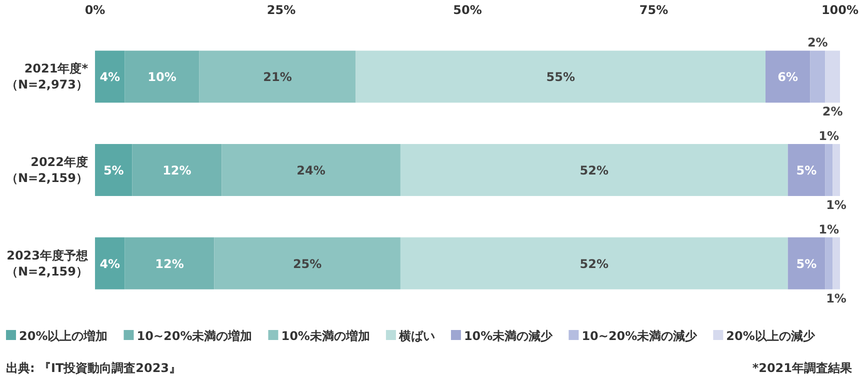 The image size is (860, 381). Describe the element at coordinates (63, 336) in the screenshot. I see `legend-label: 20%以上の増加` at that location.